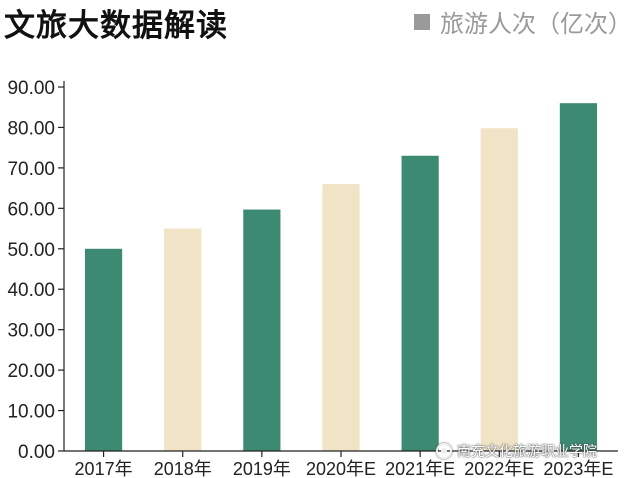 The height and width of the screenshot is (478, 640). I want to click on wechat-logo-icon, so click(444, 451).